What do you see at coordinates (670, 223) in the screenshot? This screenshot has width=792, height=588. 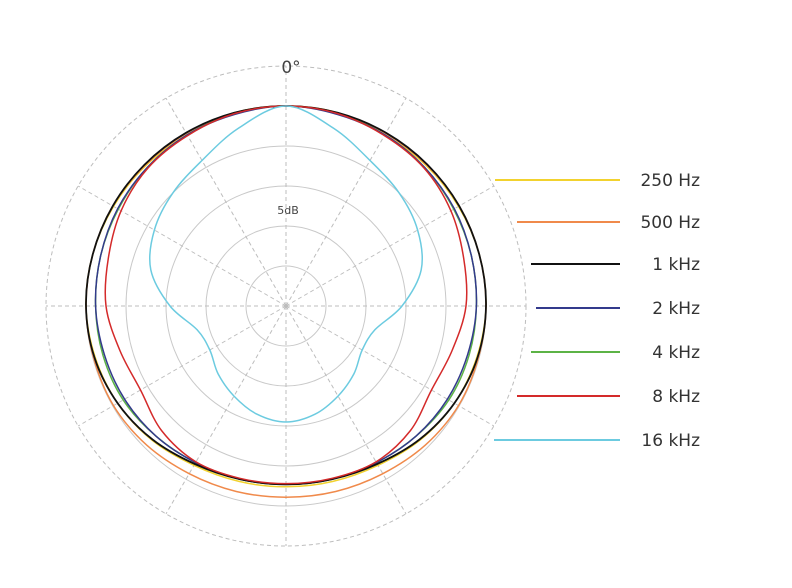 I see `legend-label-500hz: 500 Hz` at bounding box center [670, 223].